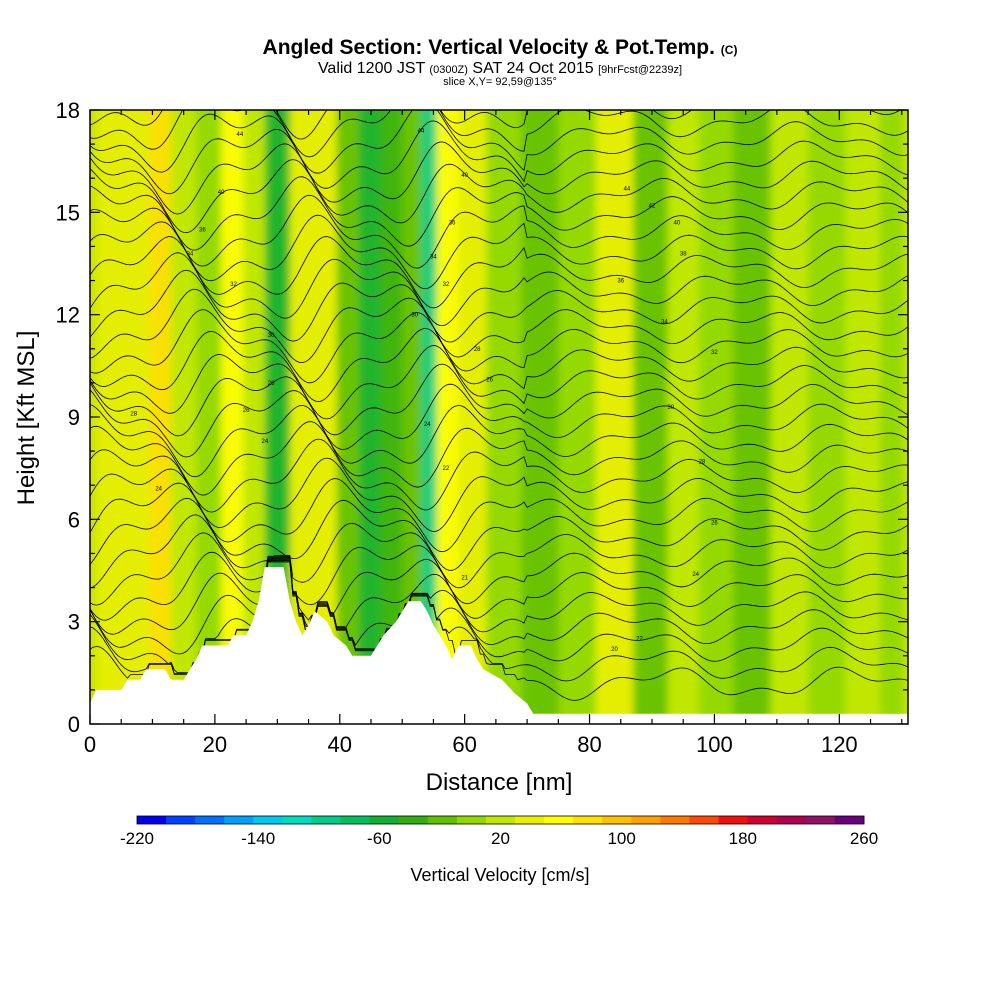 This screenshot has height=1000, width=1000. I want to click on colorbar-tick-label: -140, so click(258, 838).